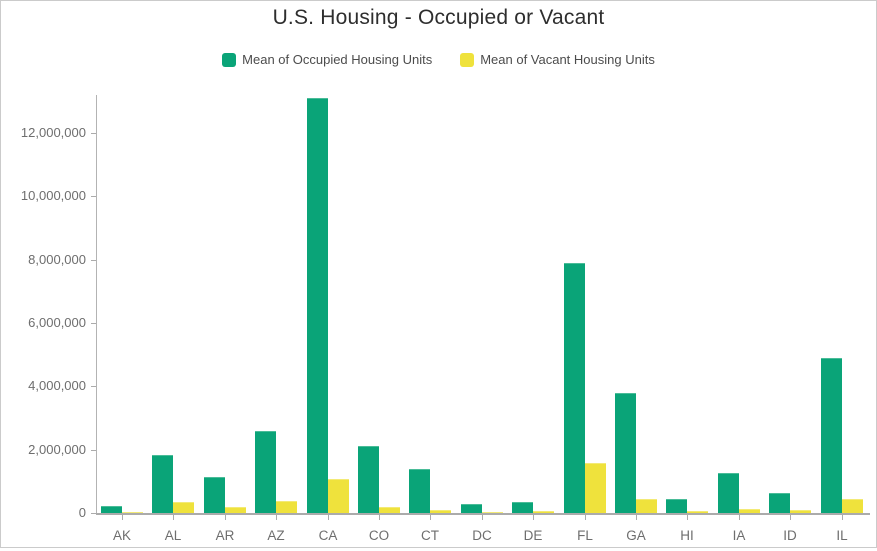  What do you see at coordinates (492, 512) in the screenshot?
I see `bar-vacant-DC` at bounding box center [492, 512].